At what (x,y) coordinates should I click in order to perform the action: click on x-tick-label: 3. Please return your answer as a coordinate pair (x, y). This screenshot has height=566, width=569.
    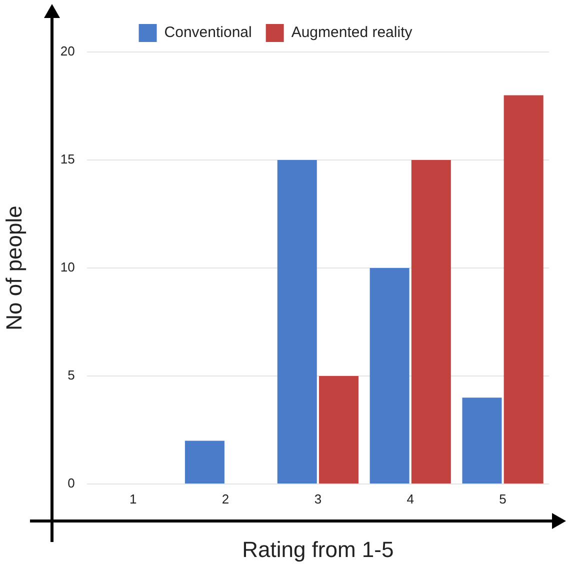
    Looking at the image, I should click on (318, 498).